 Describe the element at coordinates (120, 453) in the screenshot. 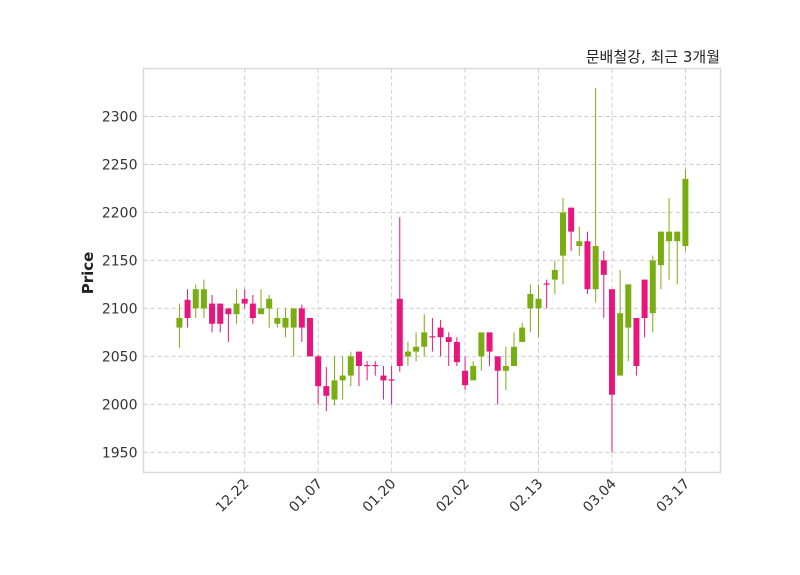

I see `y-tick-label: 1950` at that location.